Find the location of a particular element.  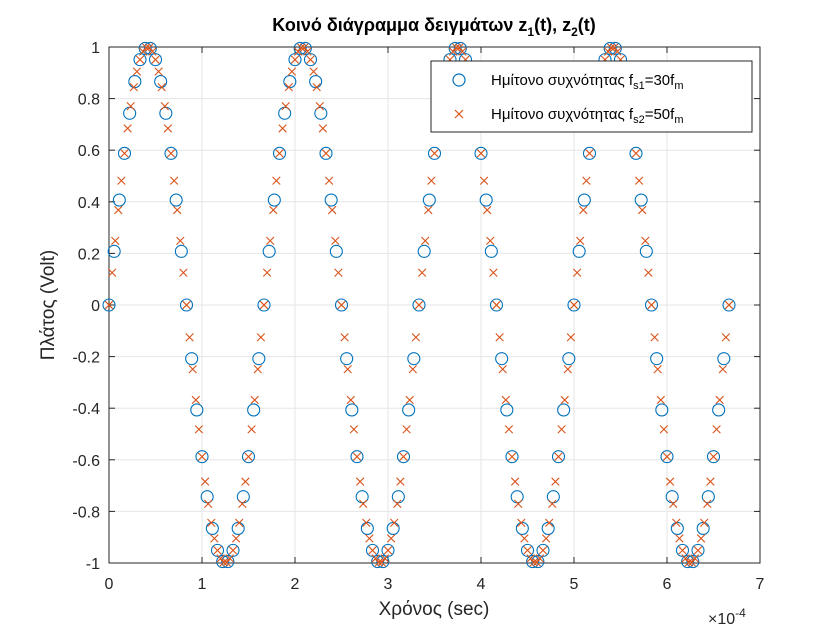

y-tick-label: 1 is located at coordinates (95, 48).